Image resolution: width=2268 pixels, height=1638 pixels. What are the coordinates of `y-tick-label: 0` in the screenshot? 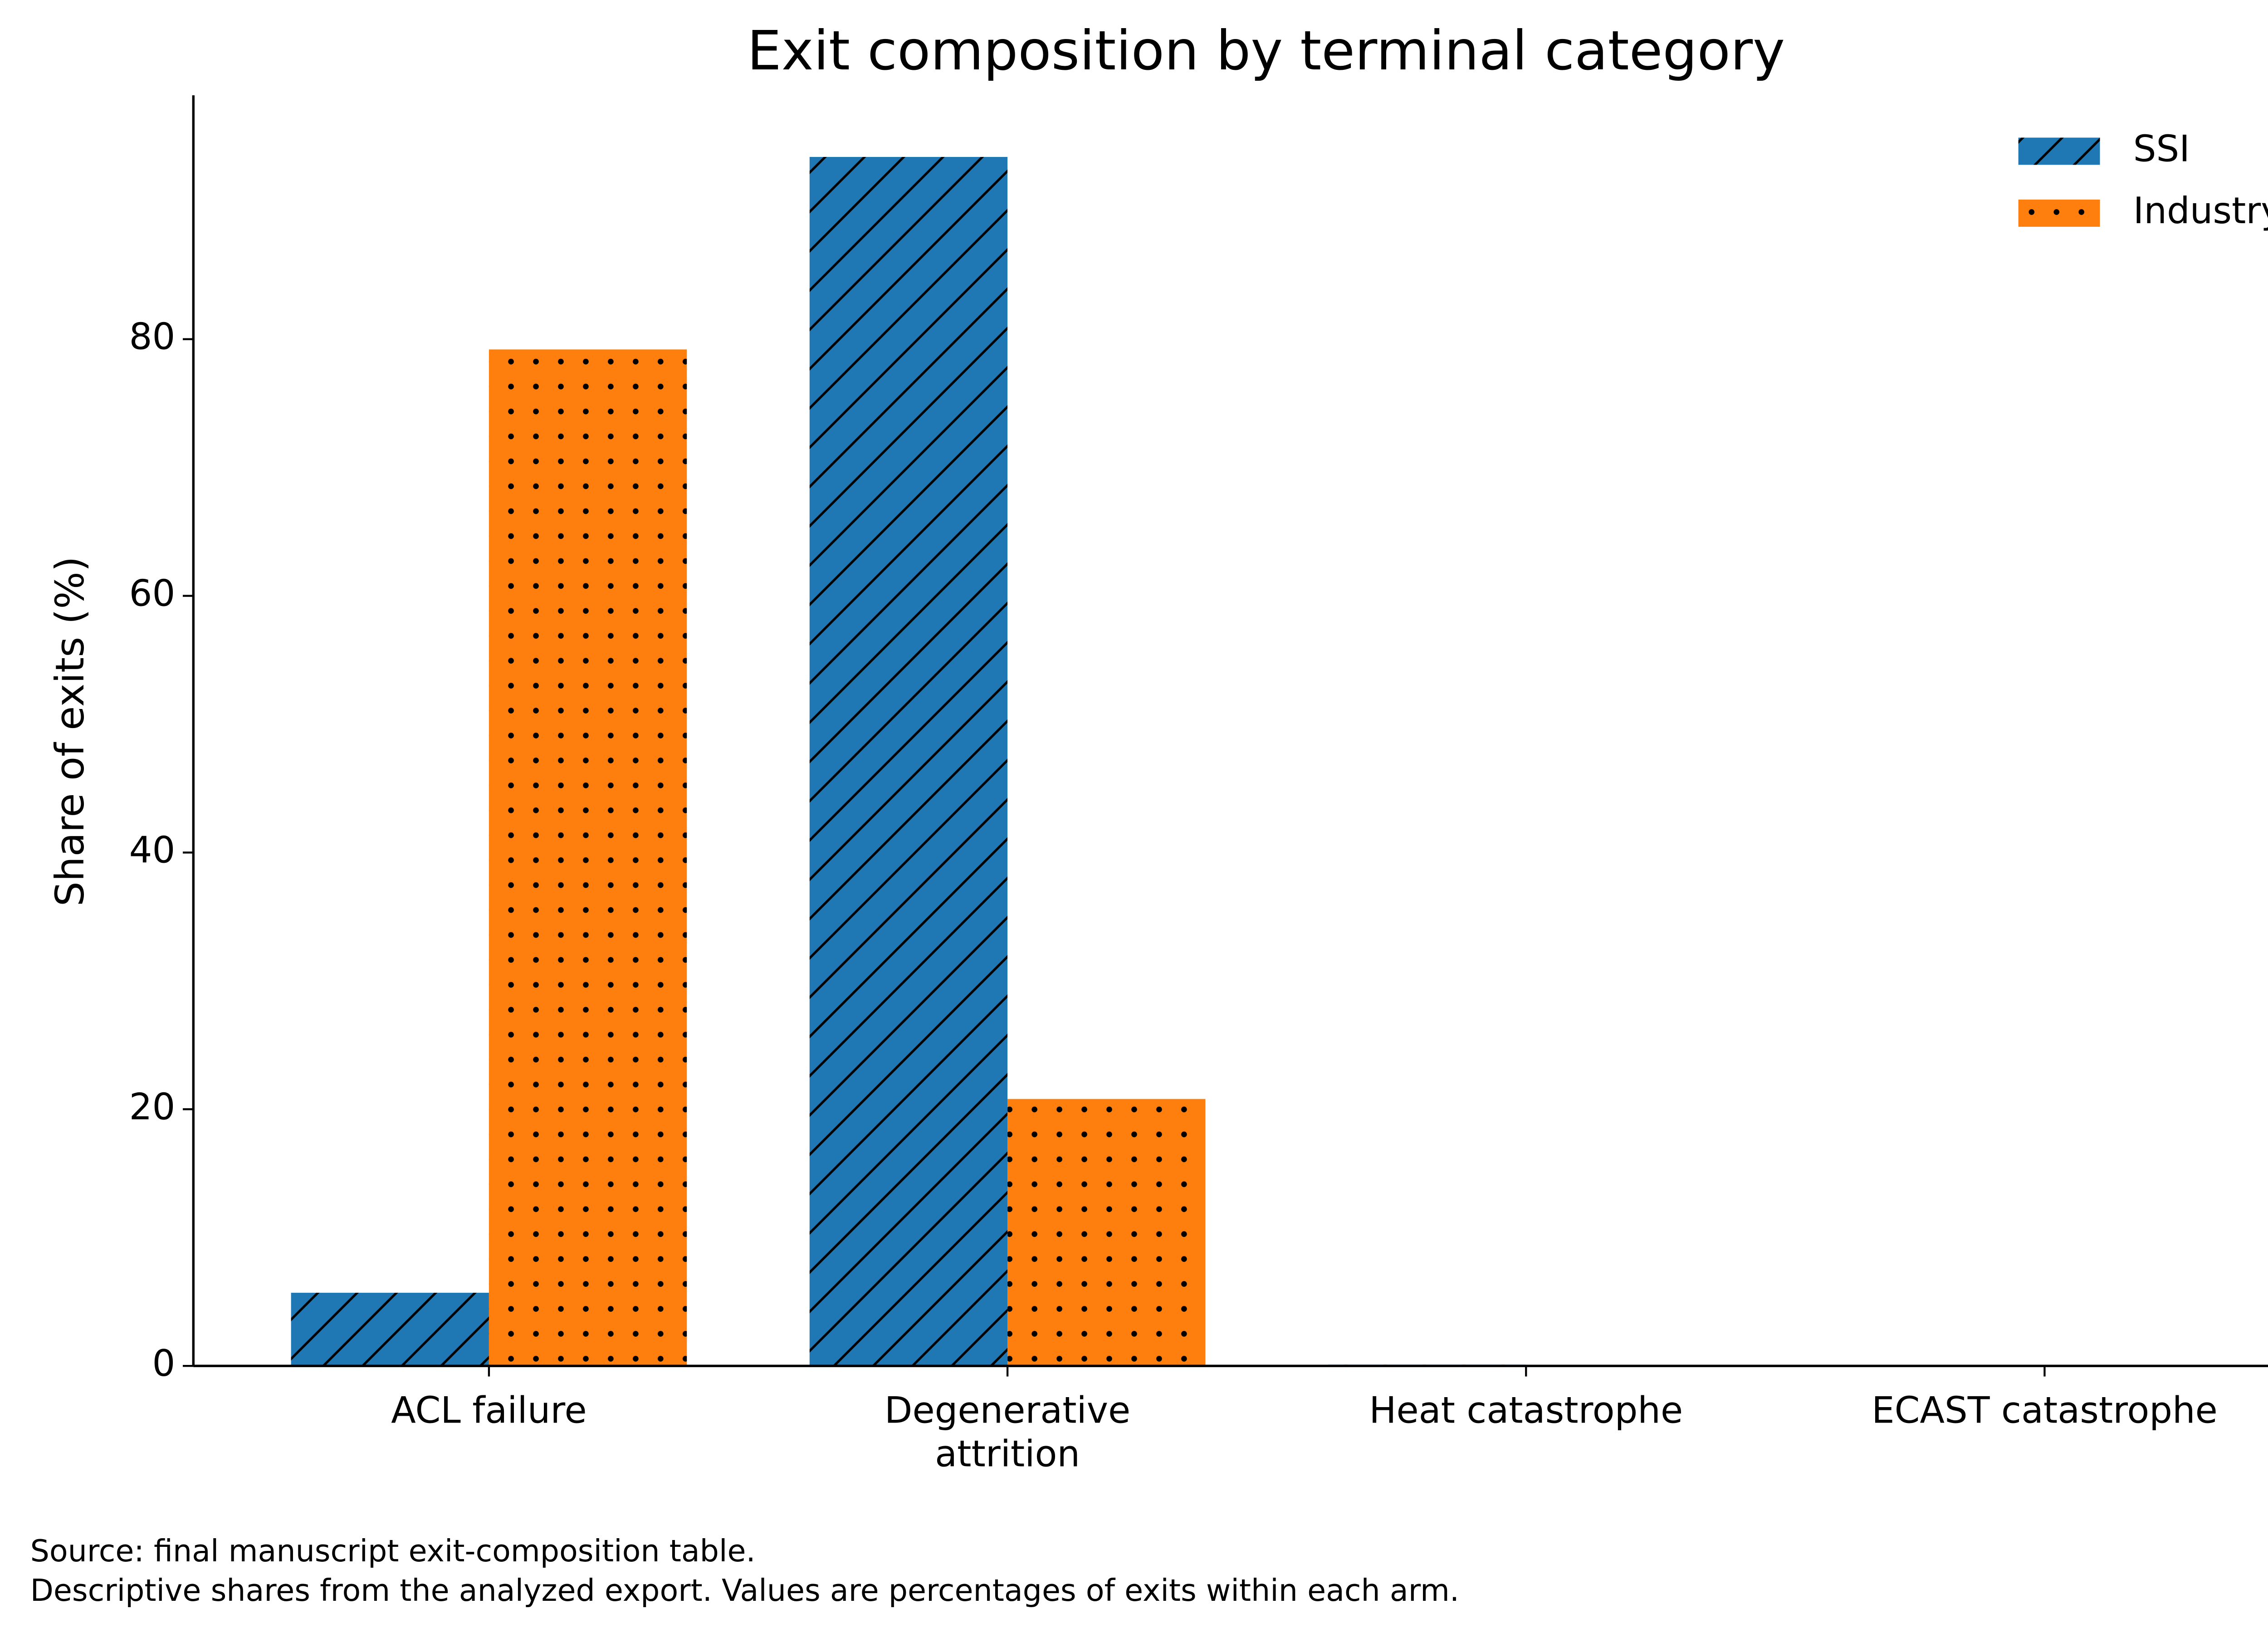 It's located at (164, 1363).